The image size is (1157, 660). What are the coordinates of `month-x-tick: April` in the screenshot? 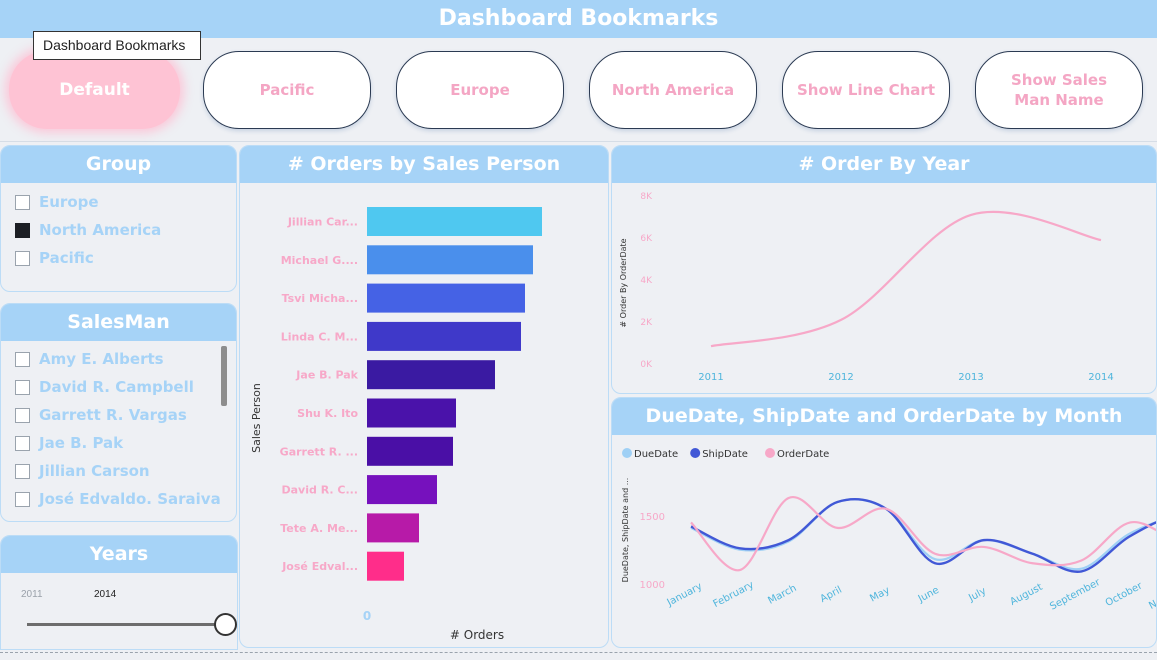 It's located at (831, 595).